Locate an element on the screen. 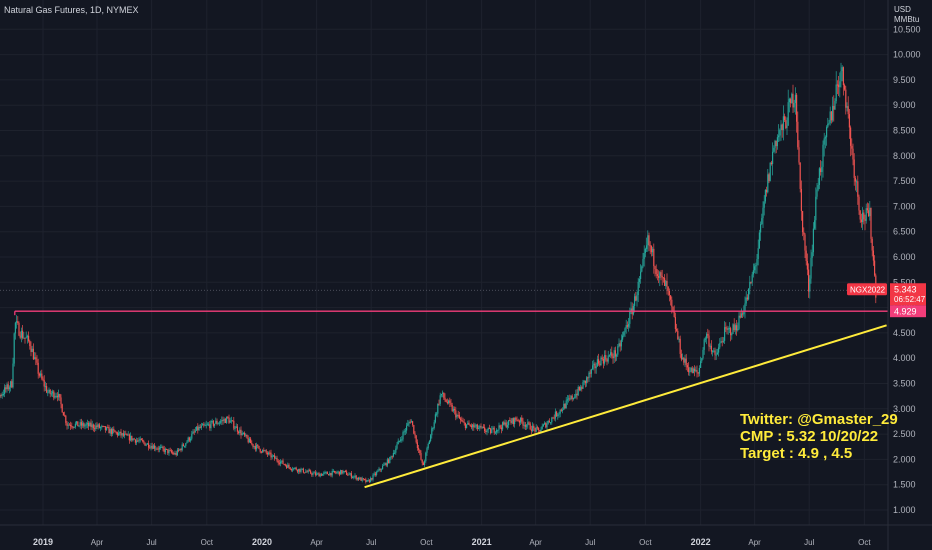 The height and width of the screenshot is (550, 932). annotation-cmp: CMP : 5.32 10/20/22 is located at coordinates (809, 436).